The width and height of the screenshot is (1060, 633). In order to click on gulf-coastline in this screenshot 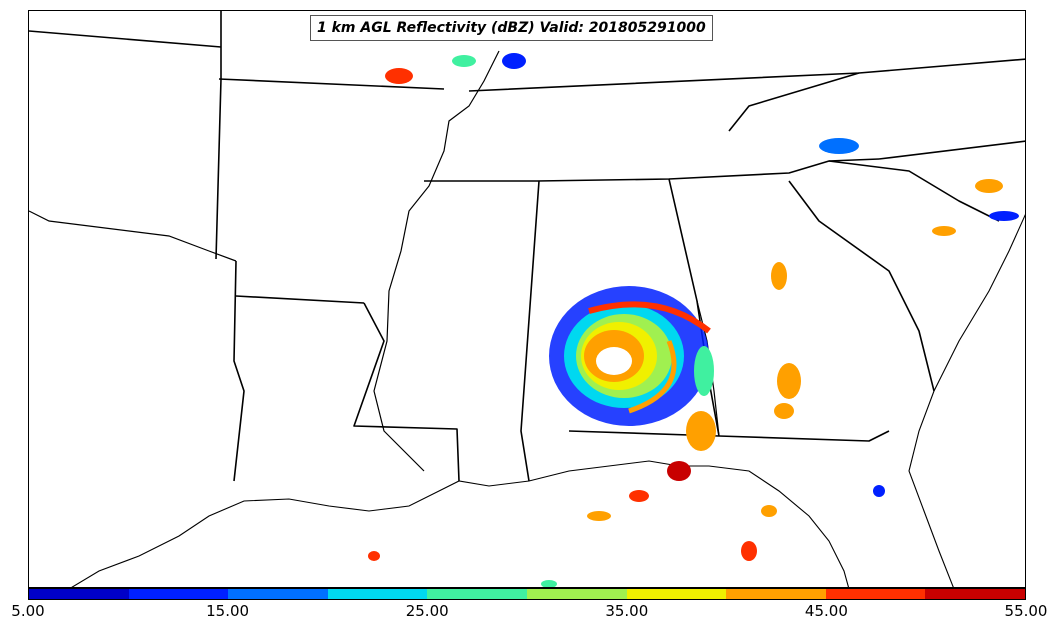, I will do `click(460, 523)`.